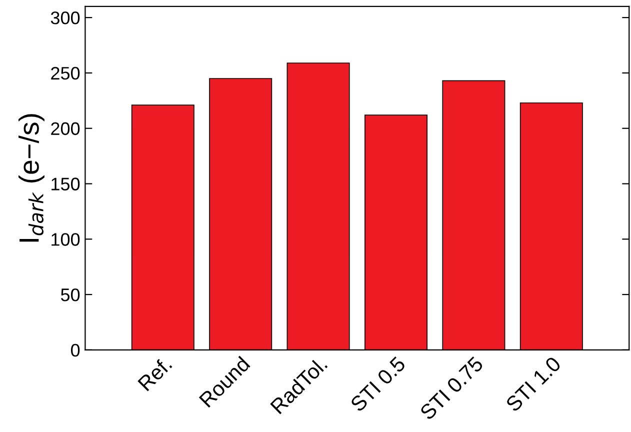  What do you see at coordinates (66, 239) in the screenshot?
I see `y-tick-label: 100` at bounding box center [66, 239].